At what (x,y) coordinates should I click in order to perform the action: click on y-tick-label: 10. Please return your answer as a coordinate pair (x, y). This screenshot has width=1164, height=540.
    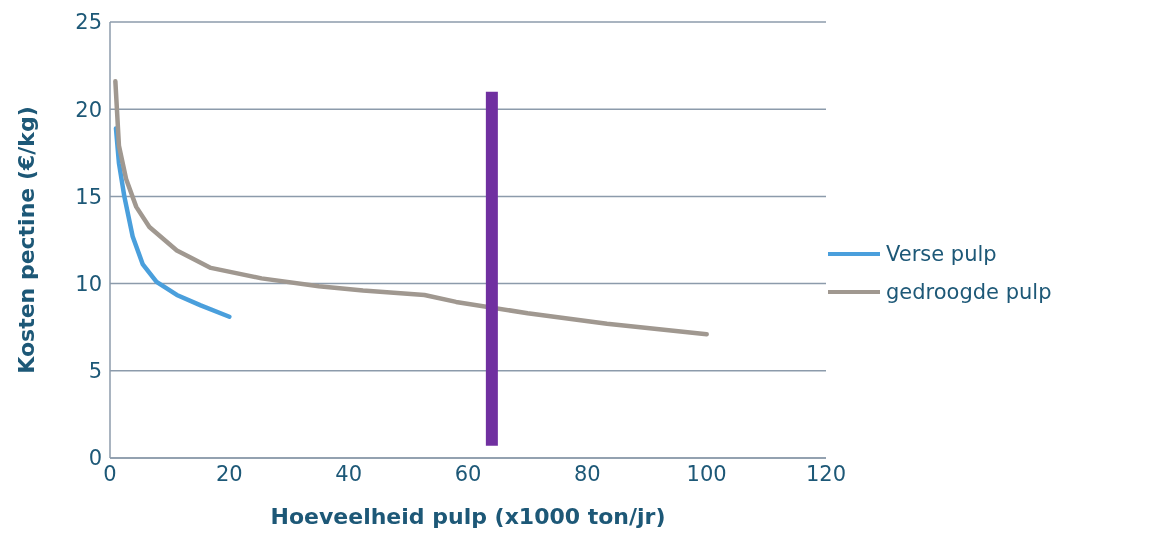
    Looking at the image, I should click on (88, 284).